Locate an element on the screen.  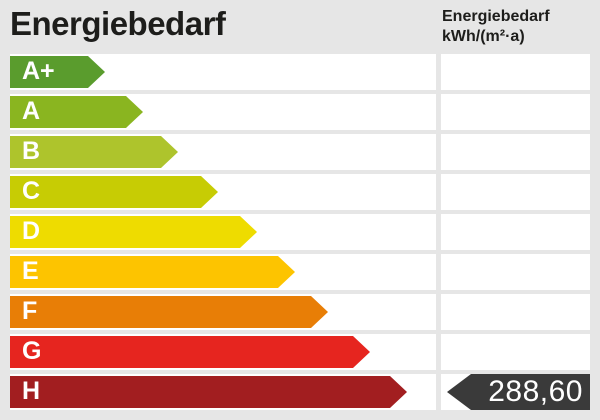
bar-track: G is located at coordinates (223, 352).